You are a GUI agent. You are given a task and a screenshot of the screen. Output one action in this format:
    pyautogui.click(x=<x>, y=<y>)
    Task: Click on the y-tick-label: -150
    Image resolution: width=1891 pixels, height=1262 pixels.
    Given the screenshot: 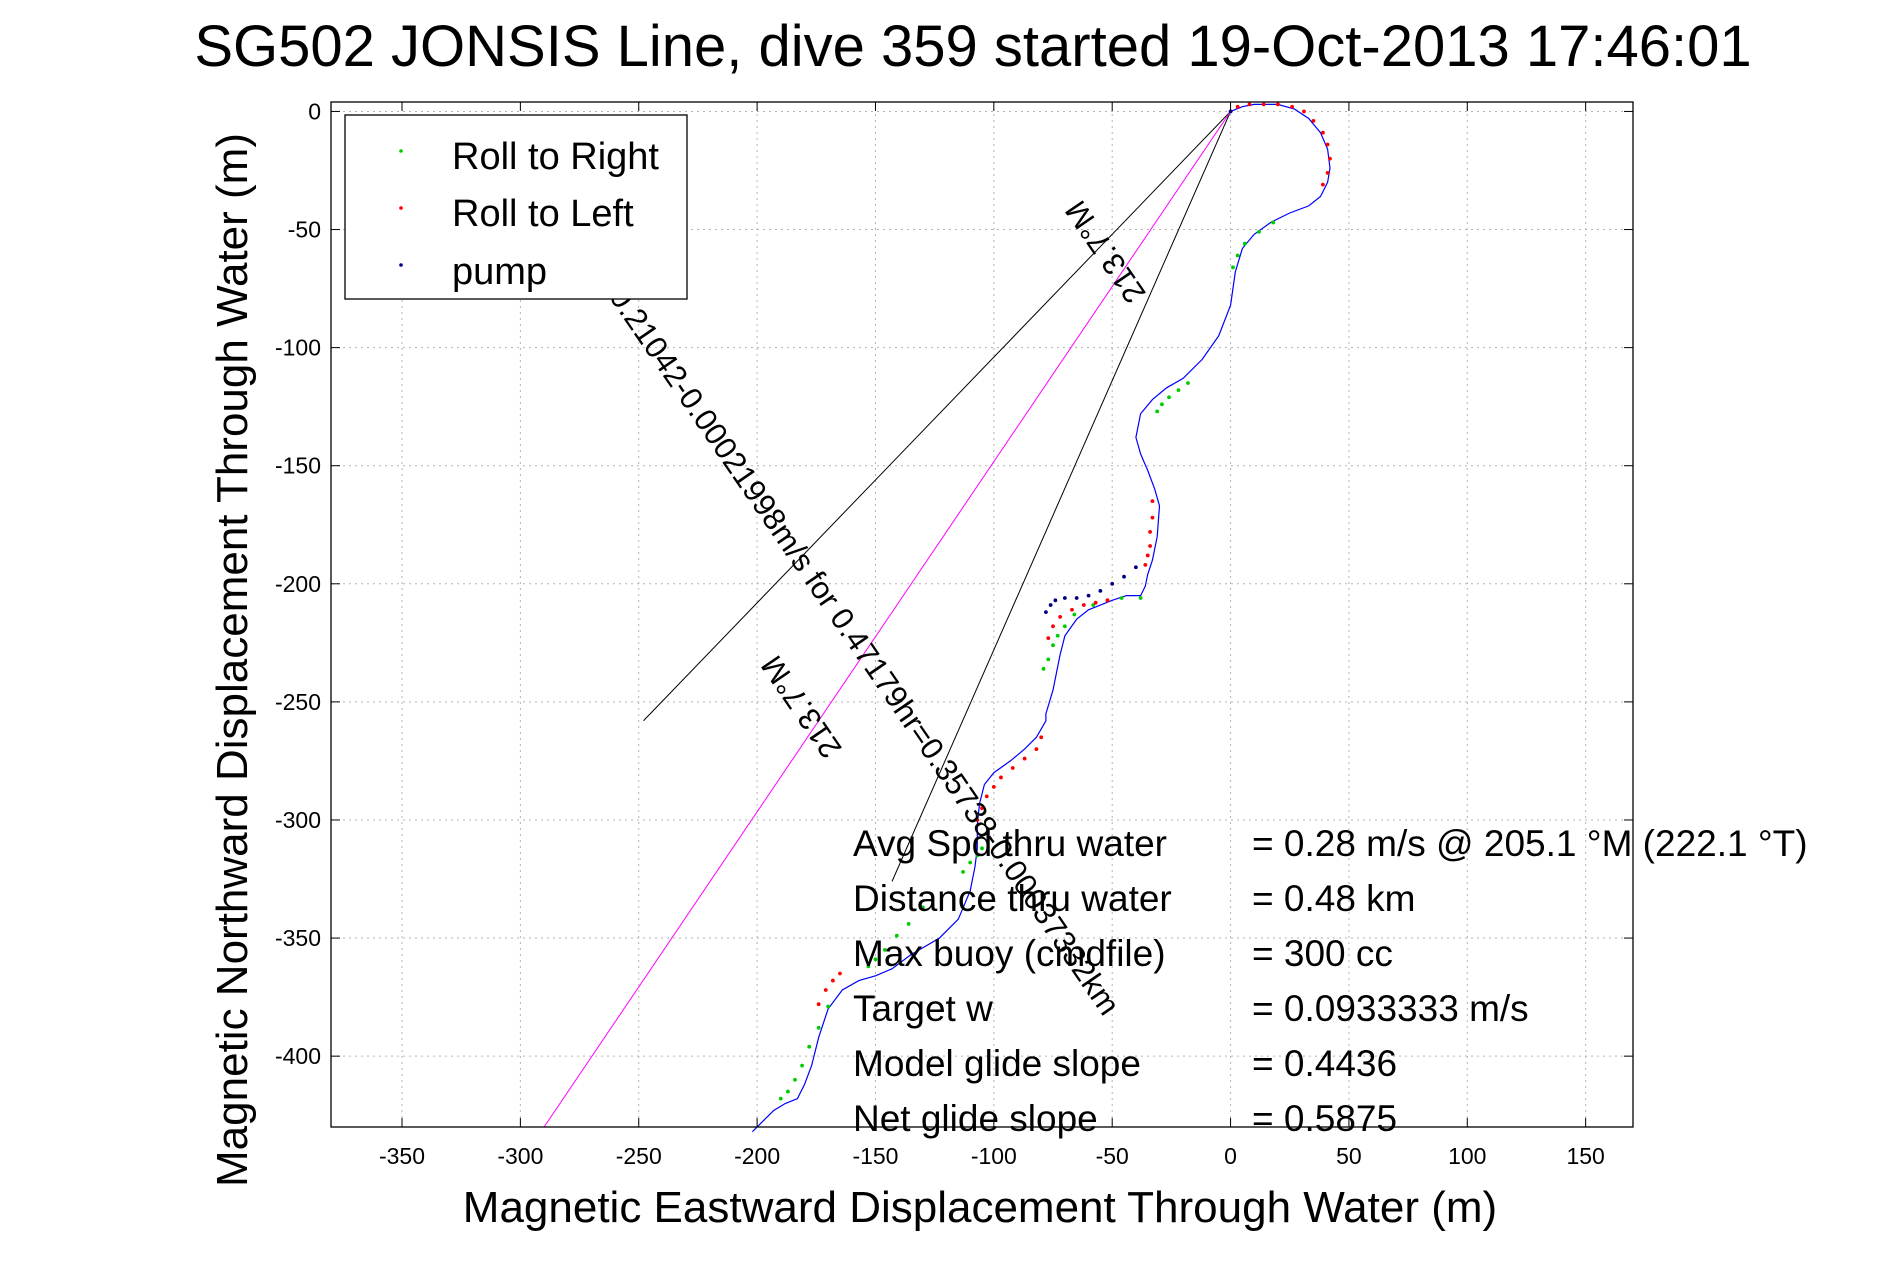 What is the action you would take?
    pyautogui.click(x=298, y=466)
    